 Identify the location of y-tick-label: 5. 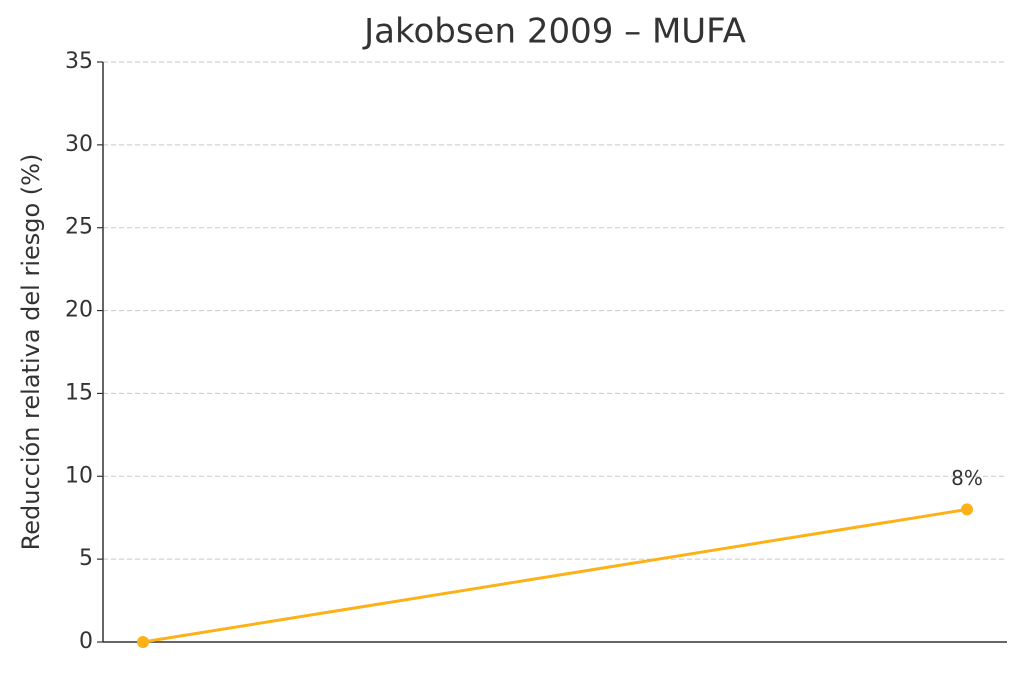
(86, 558).